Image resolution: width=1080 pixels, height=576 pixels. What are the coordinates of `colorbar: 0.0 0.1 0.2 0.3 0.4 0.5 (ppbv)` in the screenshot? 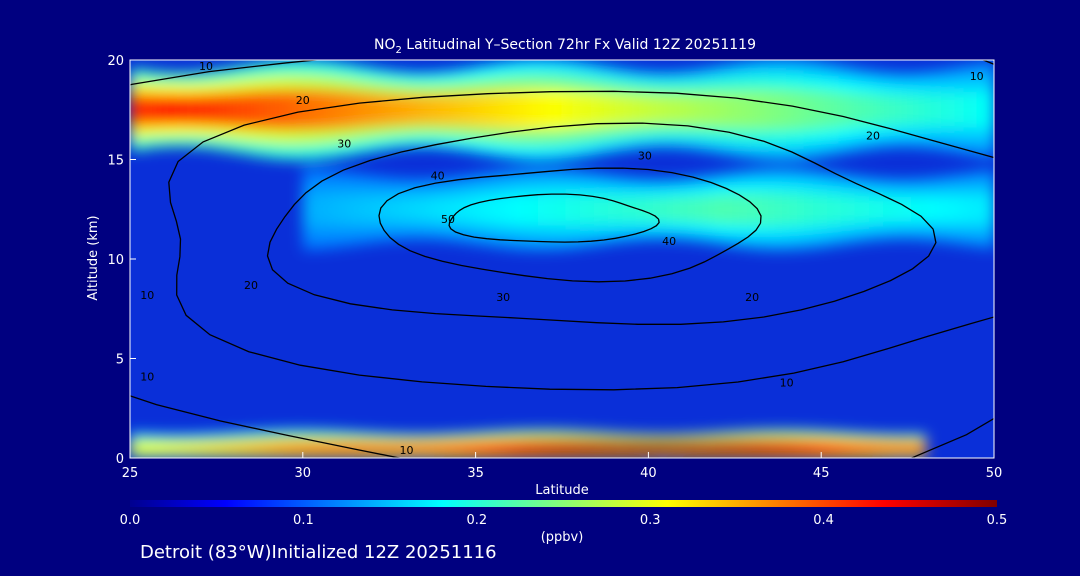 It's located at (564, 522).